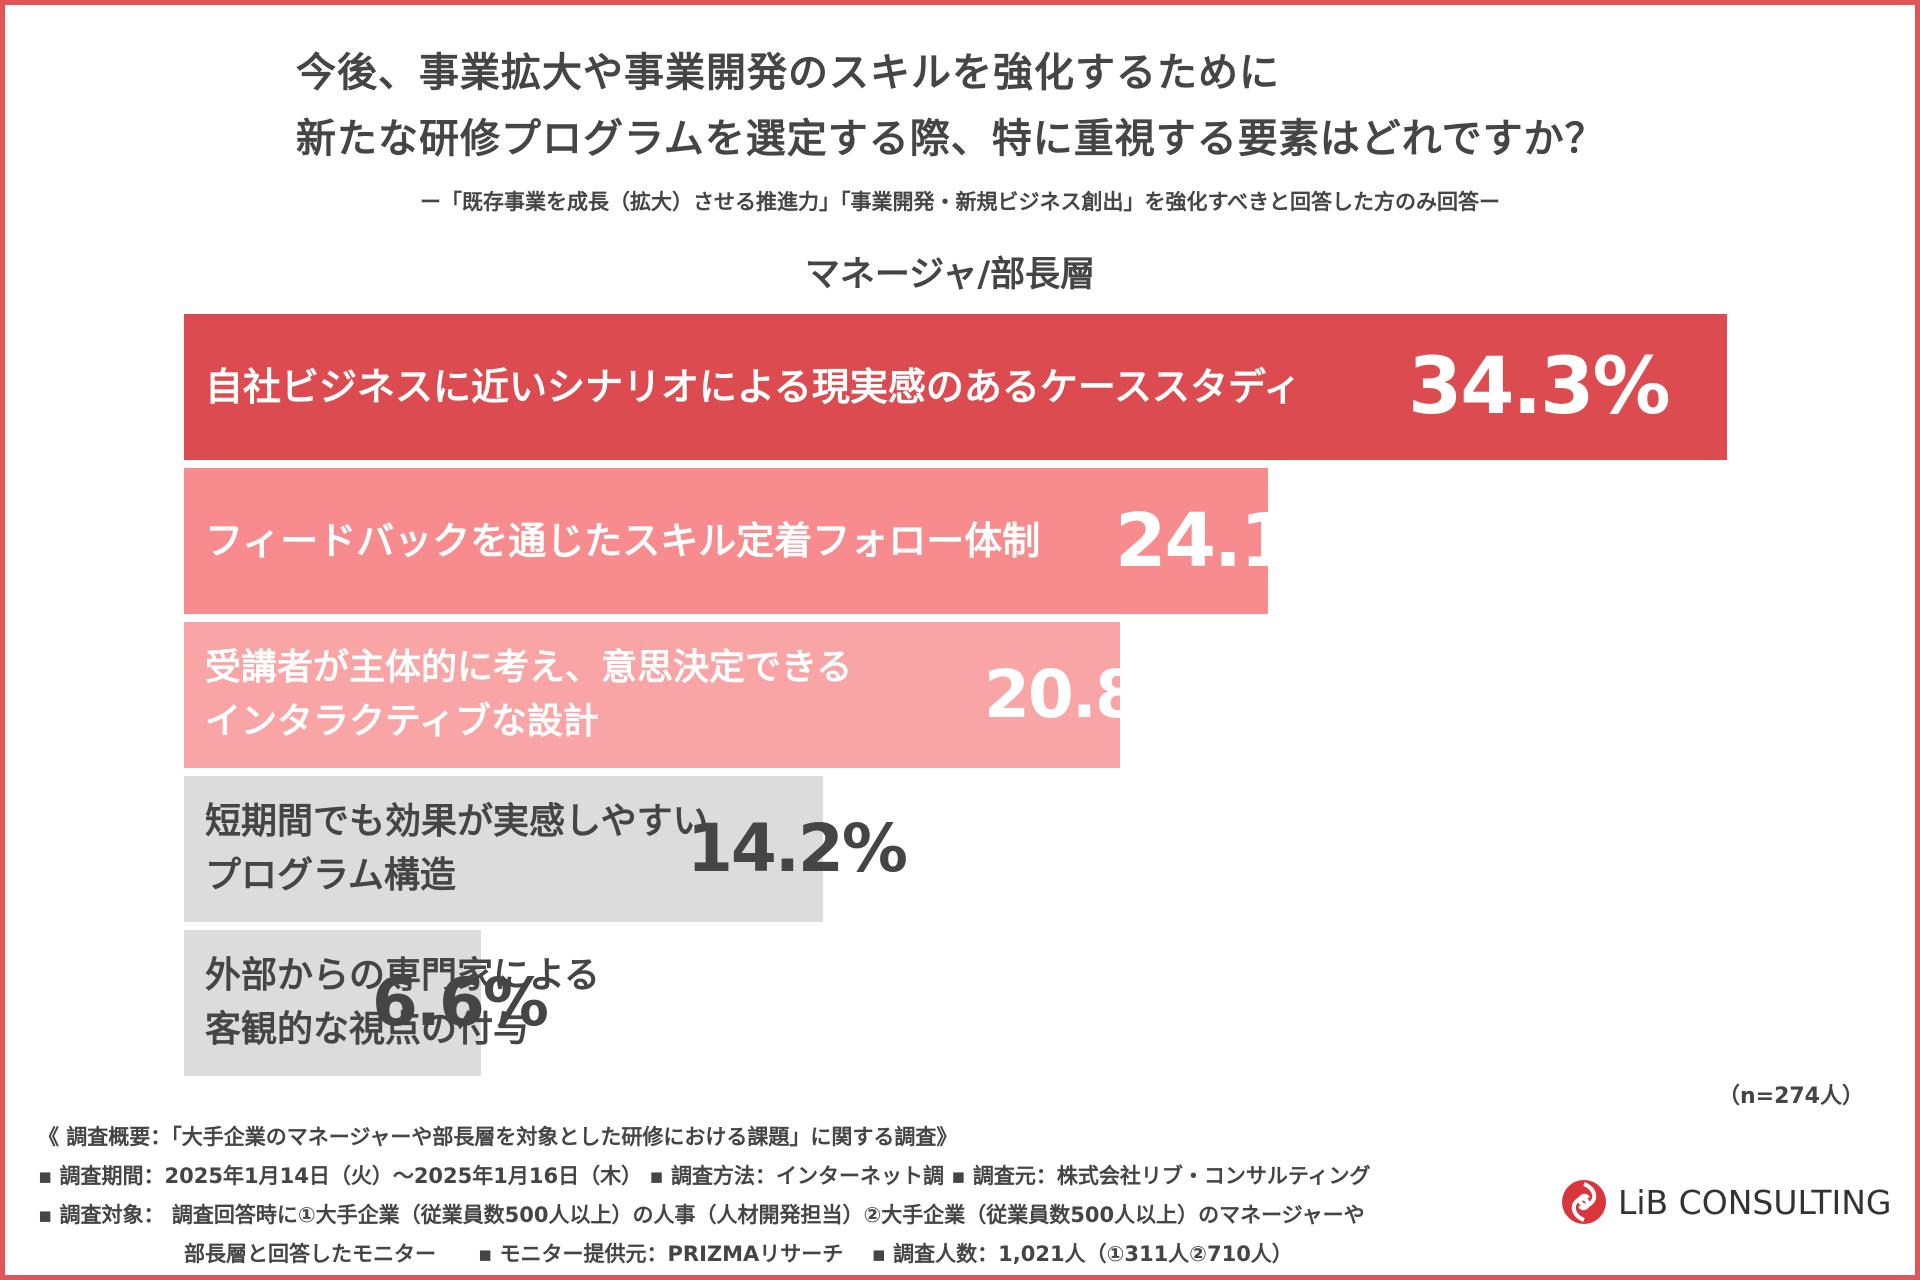 The width and height of the screenshot is (1920, 1280). Describe the element at coordinates (1755, 1202) in the screenshot. I see `logo-text: LiB CONSULTING` at that location.